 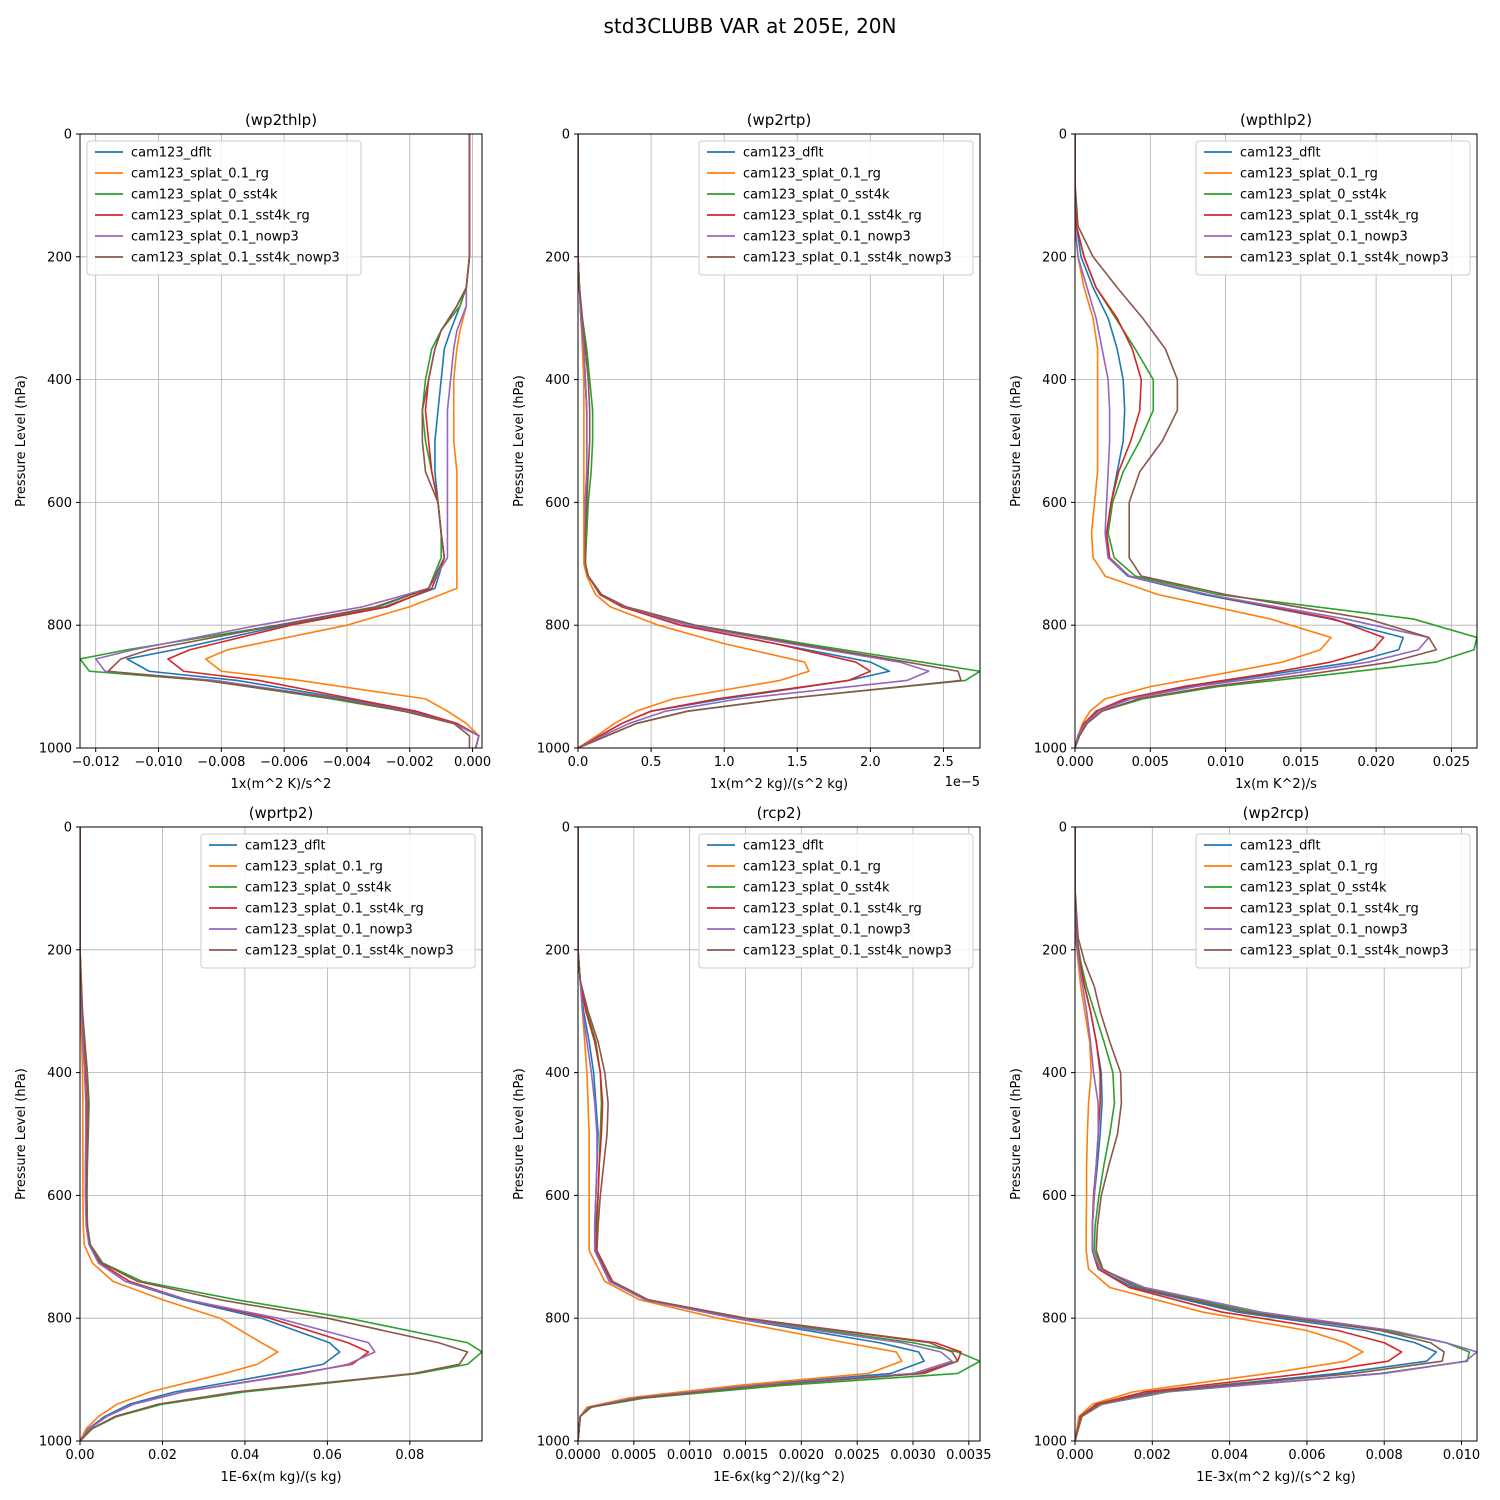 What do you see at coordinates (1461, 1455) in the screenshot?
I see `x-tick-label: 0.010` at bounding box center [1461, 1455].